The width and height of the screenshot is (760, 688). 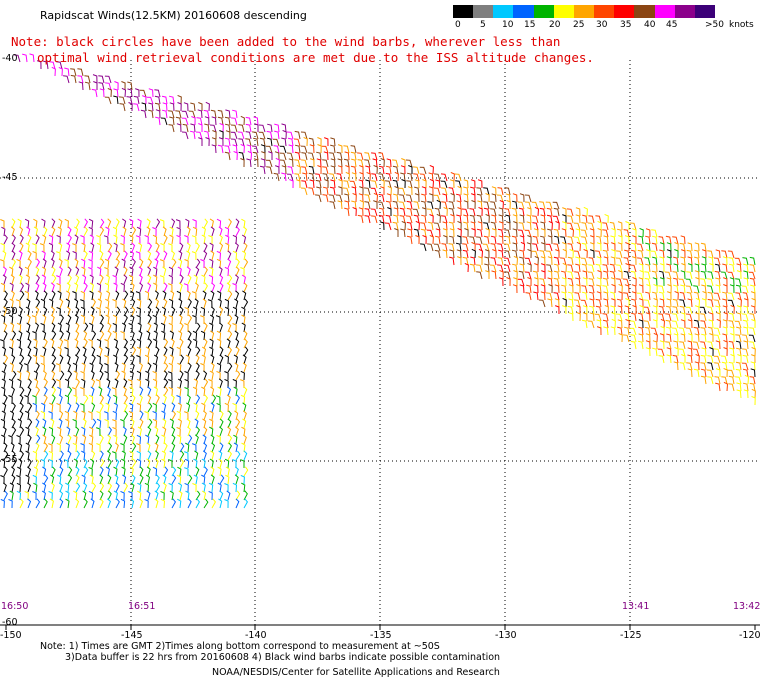 I want to click on legend-label: >50, so click(x=714, y=25).